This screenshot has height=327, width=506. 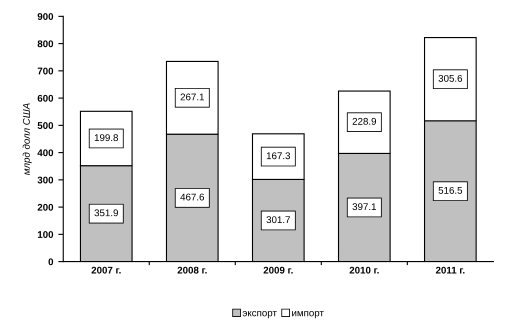 I want to click on data-label: 228.9, so click(x=364, y=121).